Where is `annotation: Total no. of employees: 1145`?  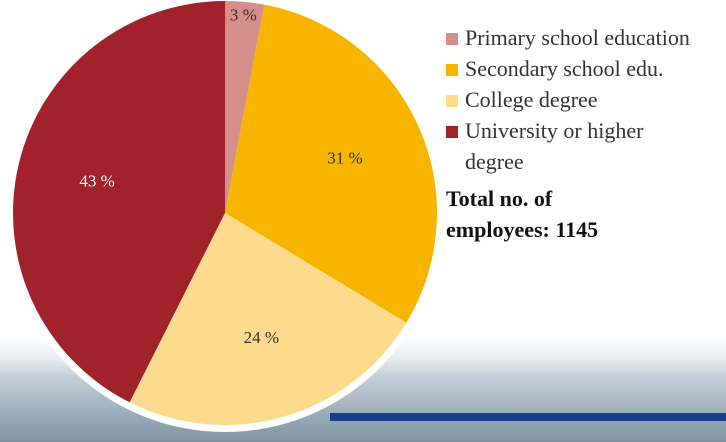 annotation: Total no. of employees: 1145 is located at coordinates (522, 214).